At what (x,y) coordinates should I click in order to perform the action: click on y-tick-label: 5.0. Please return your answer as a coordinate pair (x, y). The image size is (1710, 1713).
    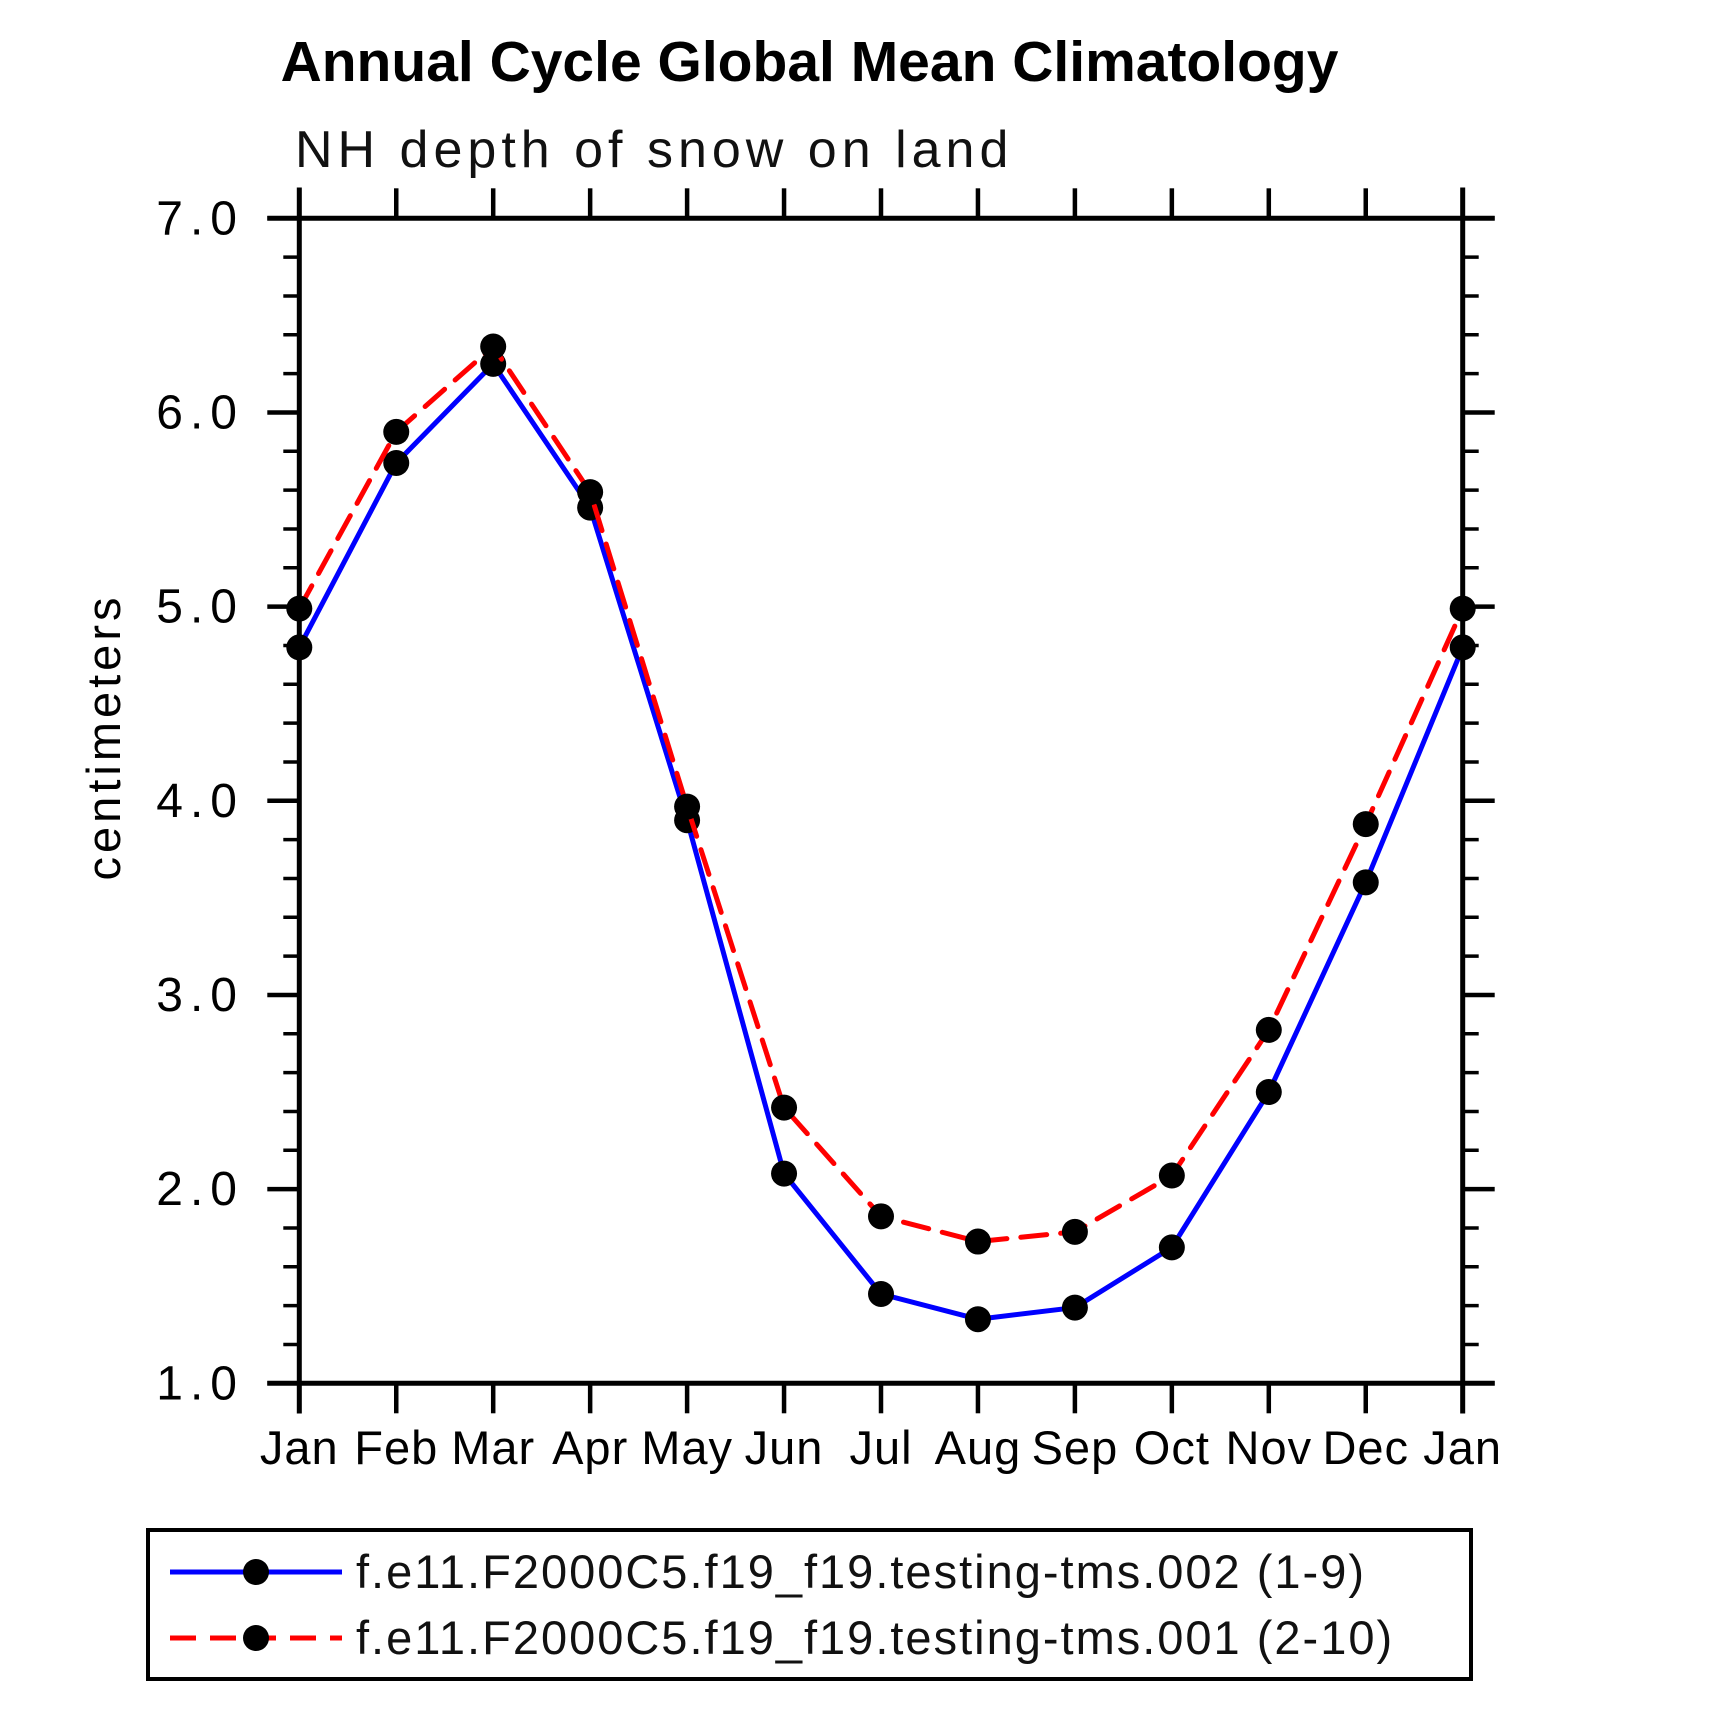
    Looking at the image, I should click on (200, 607).